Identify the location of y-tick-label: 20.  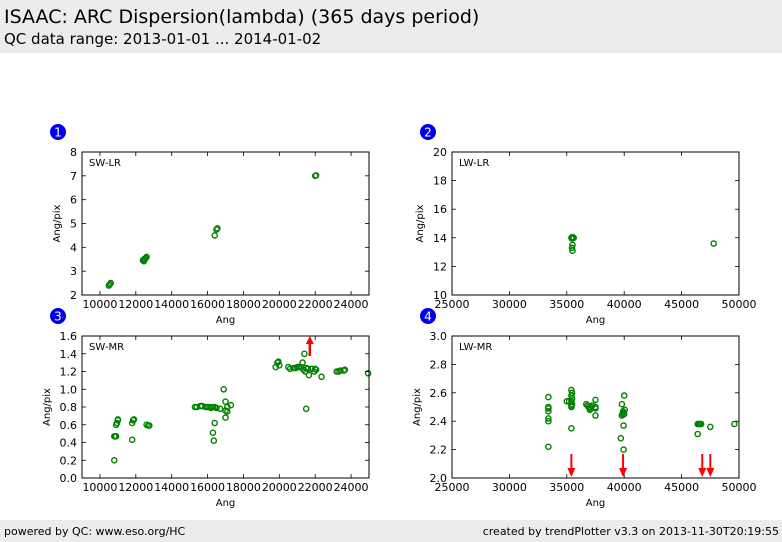
(440, 152).